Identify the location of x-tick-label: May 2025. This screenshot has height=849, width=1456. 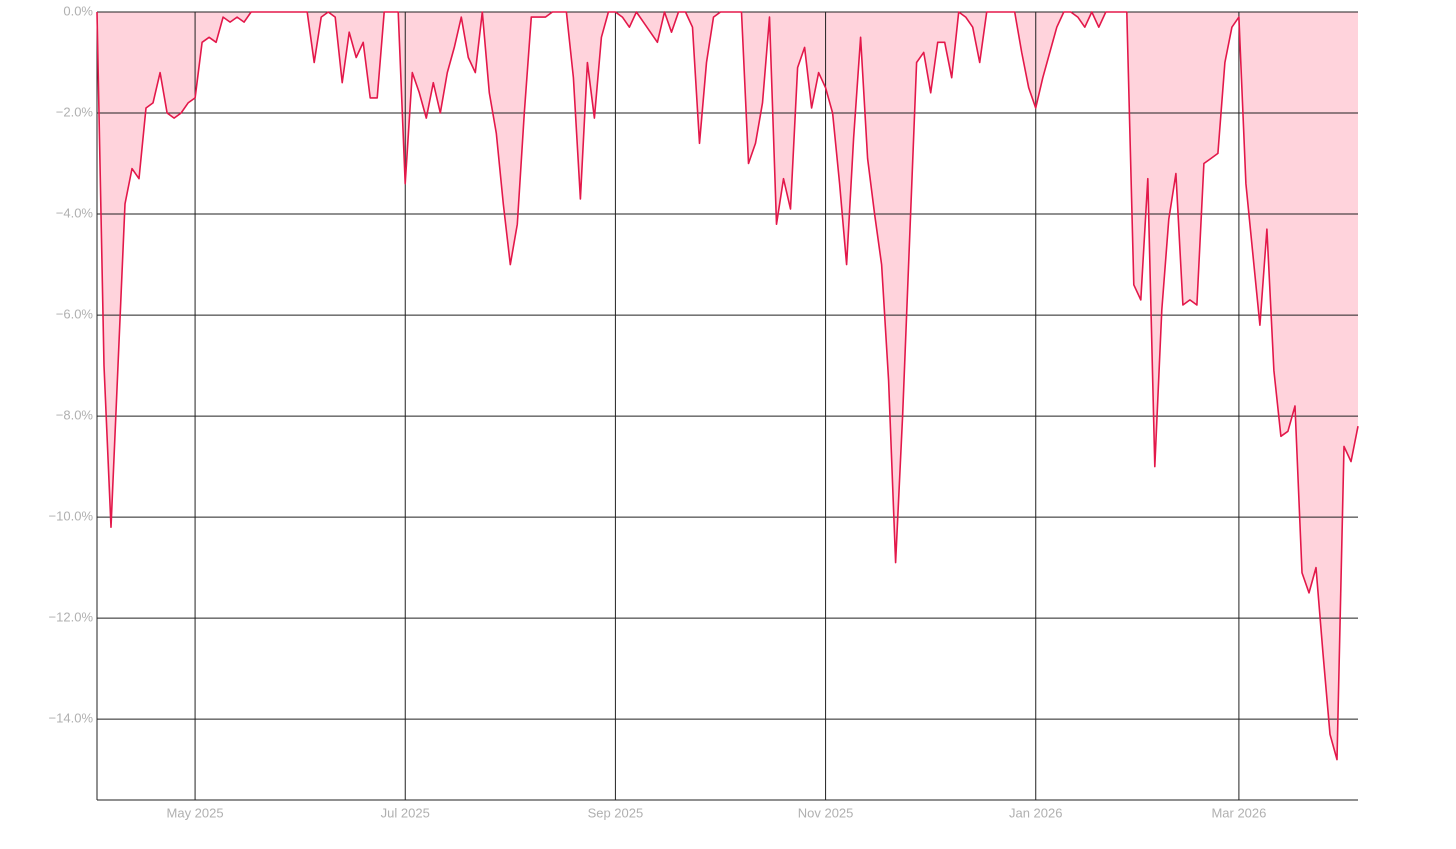
(195, 812).